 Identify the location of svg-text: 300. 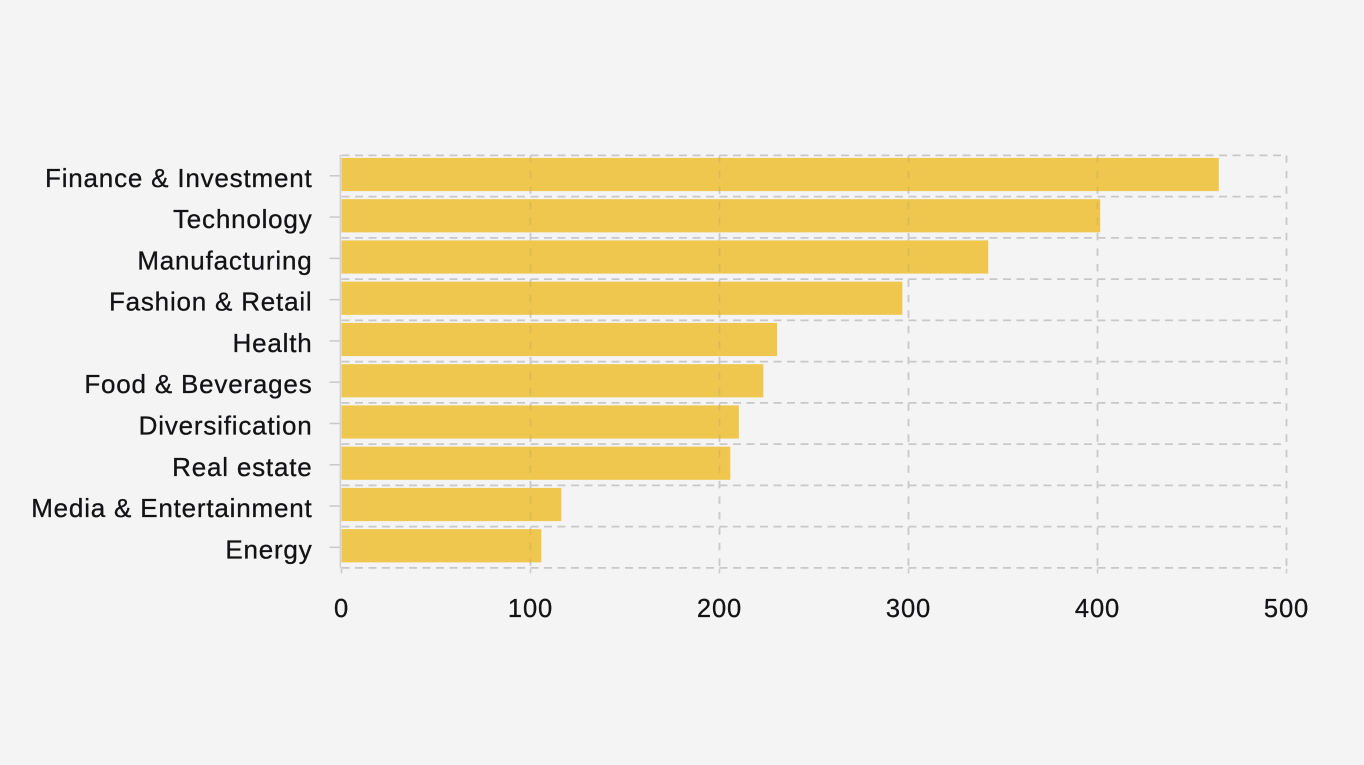
(908, 609).